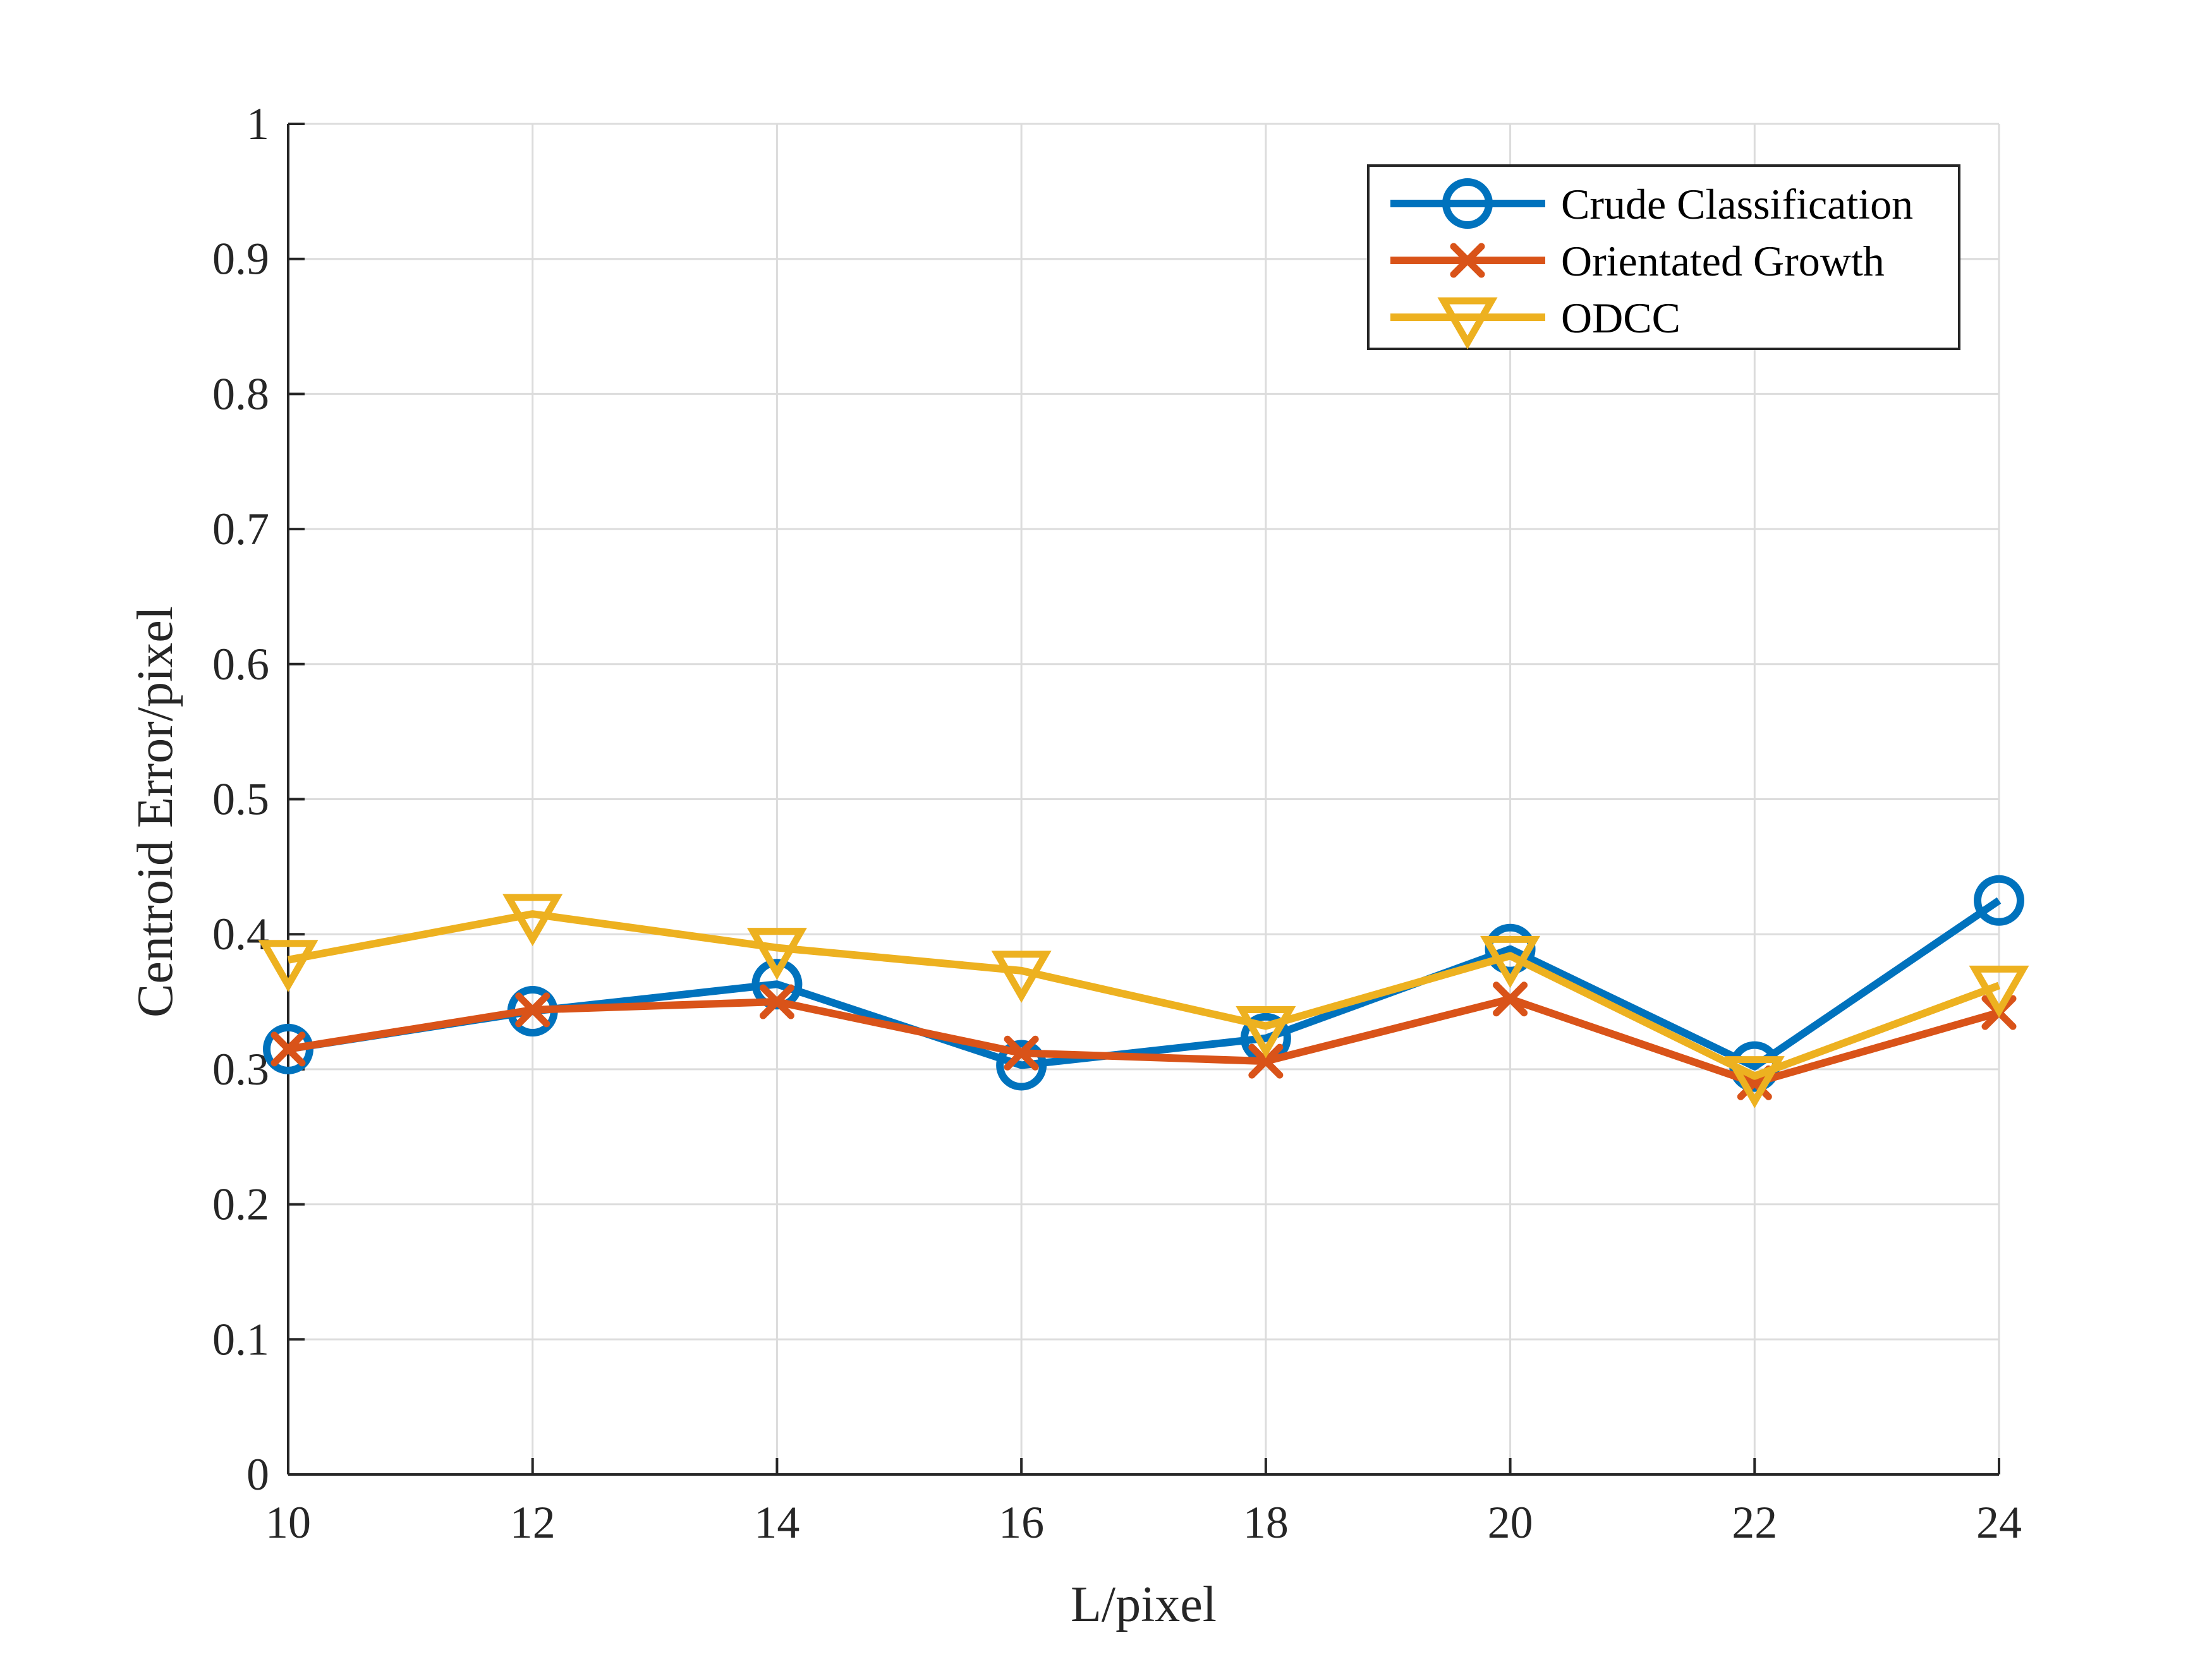 The width and height of the screenshot is (2212, 1659). What do you see at coordinates (1021, 1522) in the screenshot?
I see `x-tick-label: 16` at bounding box center [1021, 1522].